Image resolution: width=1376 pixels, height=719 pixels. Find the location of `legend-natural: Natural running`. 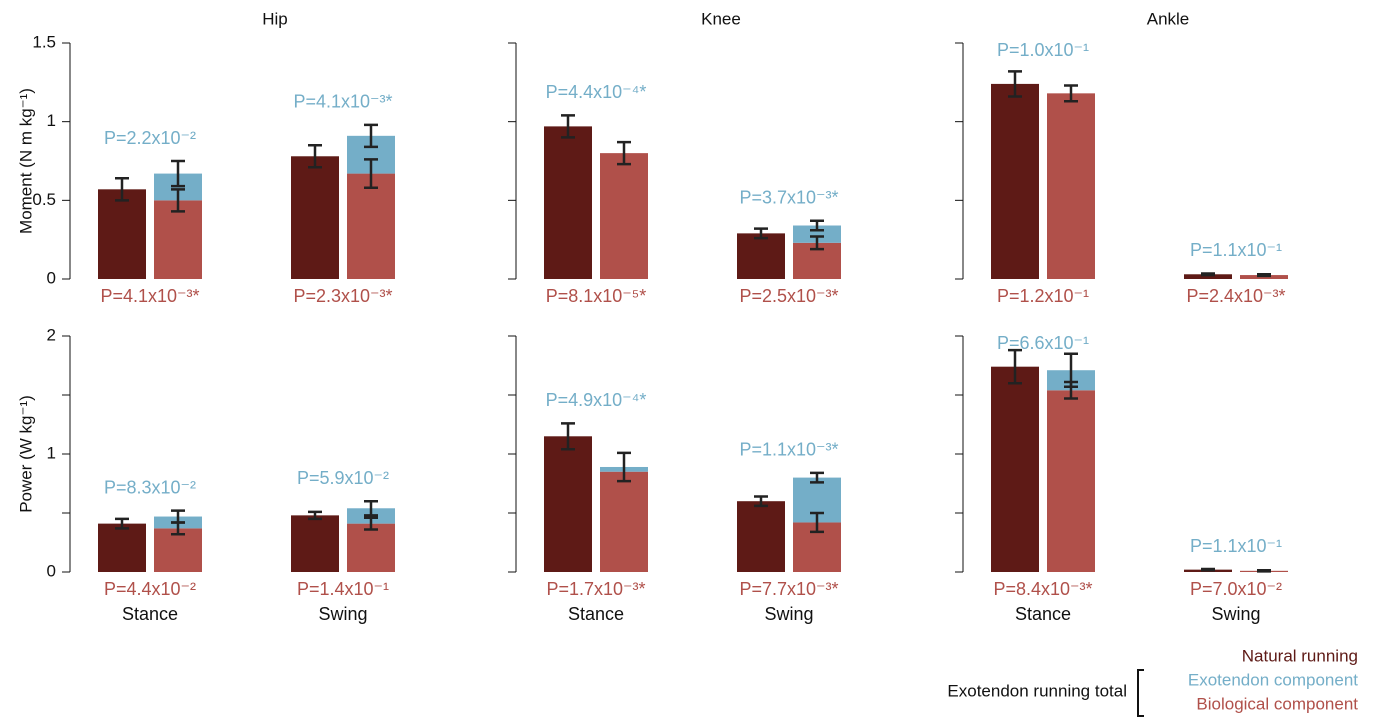

legend-natural: Natural running is located at coordinates (1300, 655).